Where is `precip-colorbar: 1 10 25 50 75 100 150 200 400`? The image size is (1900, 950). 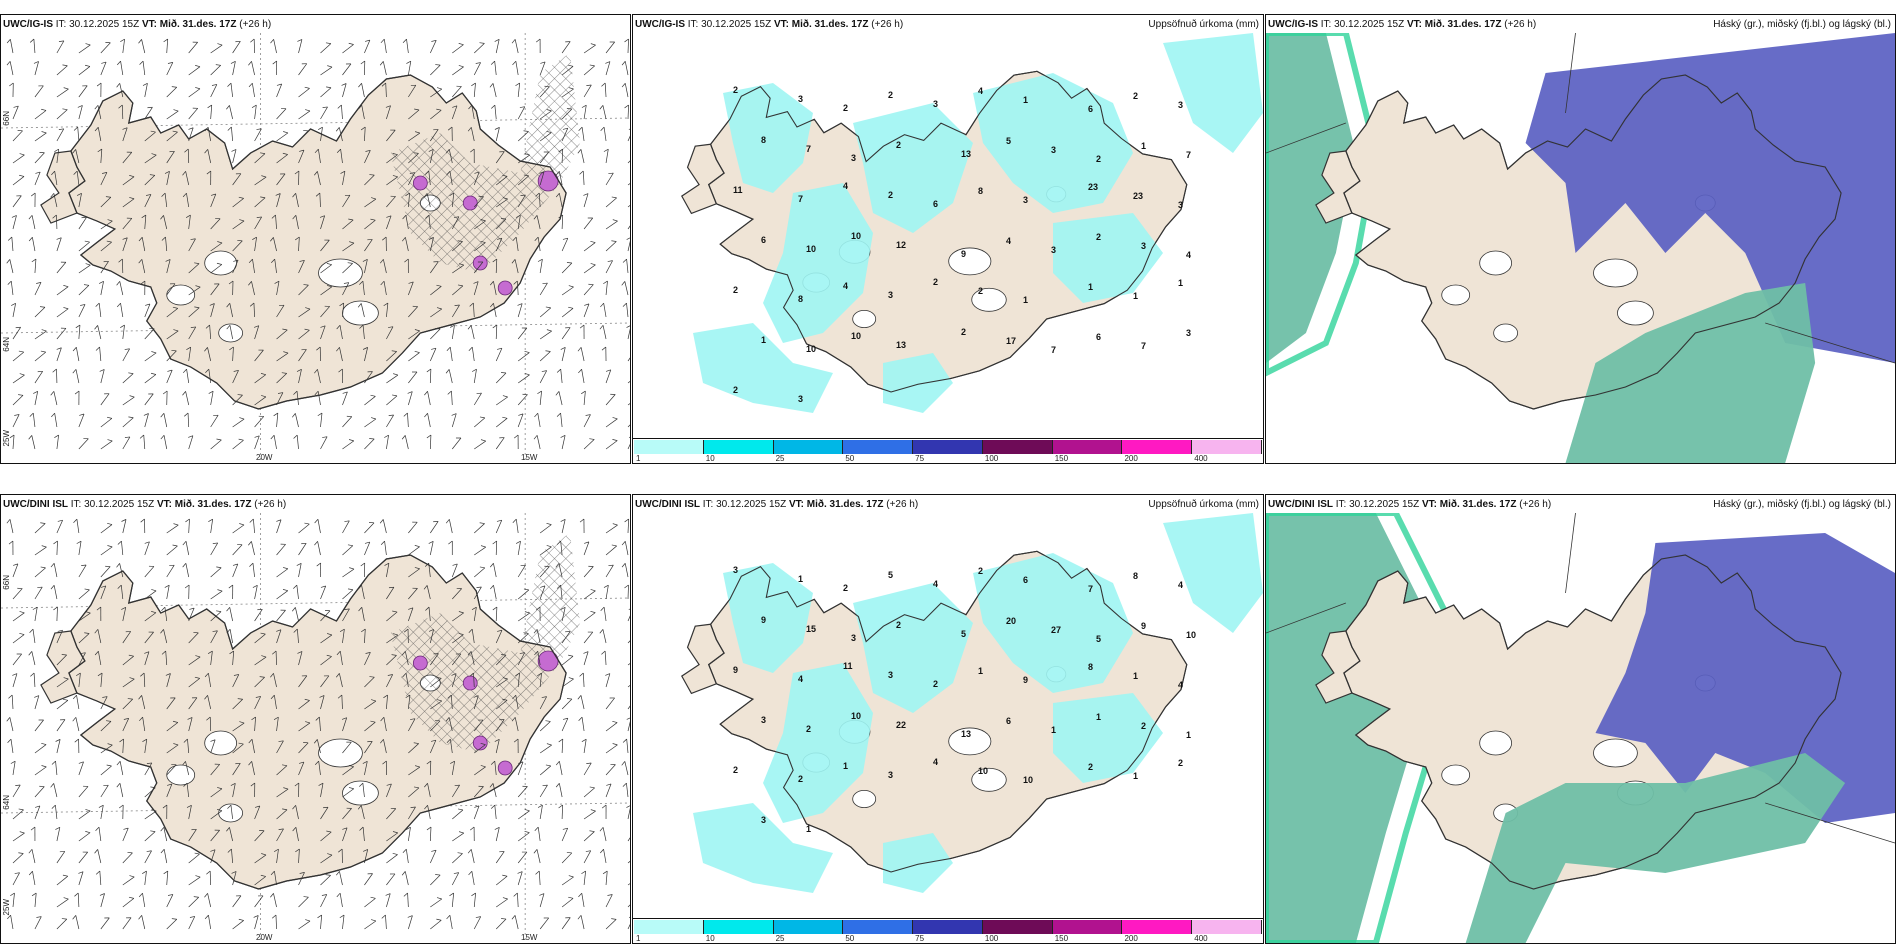 precip-colorbar: 1 10 25 50 75 100 150 200 400 is located at coordinates (948, 930).